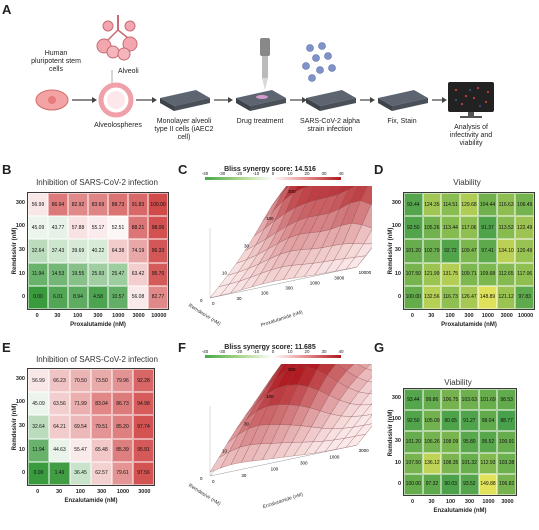  Describe the element at coordinates (97, 359) in the screenshot. I see `inhibition-title-e: Inhibition of SARS-CoV-2 infection` at that location.